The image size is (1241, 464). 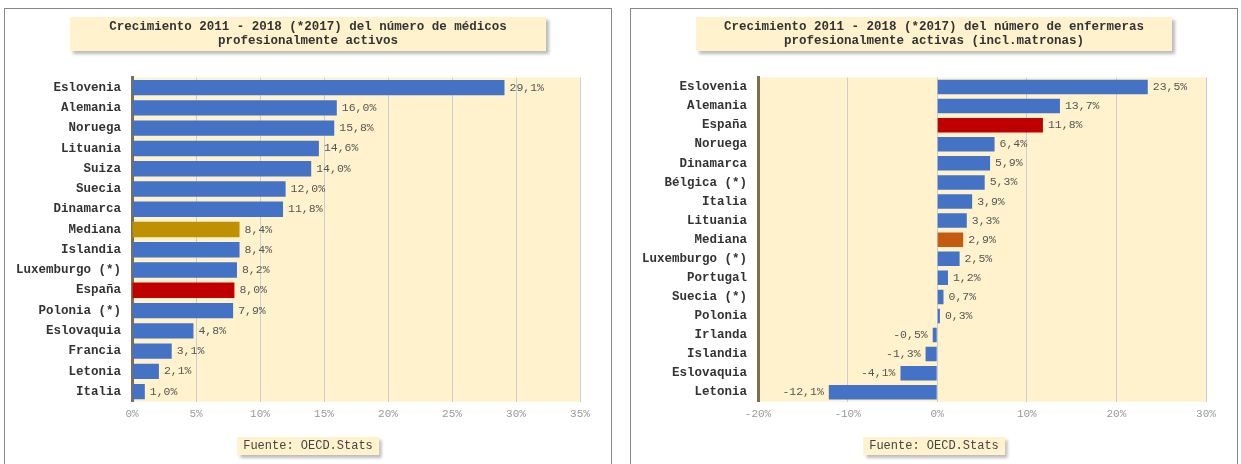 What do you see at coordinates (721, 316) in the screenshot?
I see `y-tick-label: Polonia` at bounding box center [721, 316].